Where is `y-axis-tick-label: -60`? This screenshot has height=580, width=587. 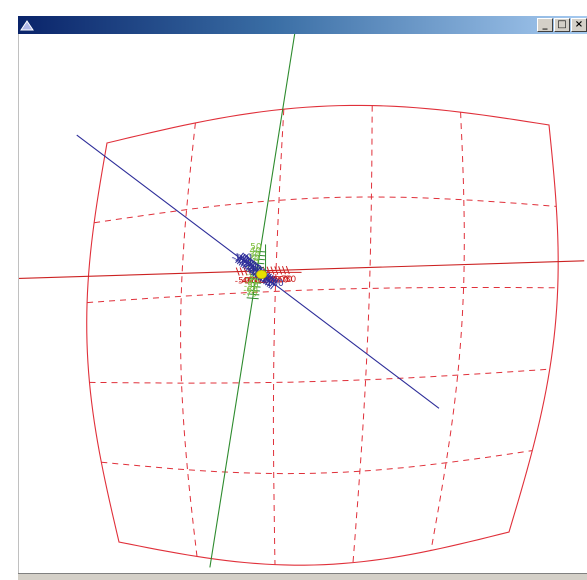 y-axis-tick-label: -60 is located at coordinates (250, 290).